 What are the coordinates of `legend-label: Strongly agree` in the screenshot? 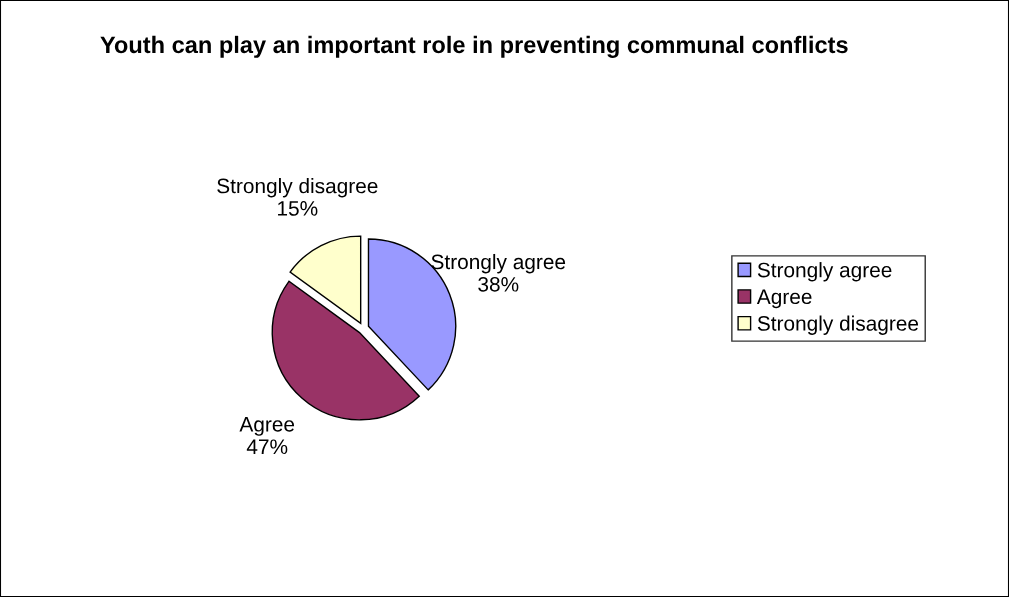 It's located at (824, 272).